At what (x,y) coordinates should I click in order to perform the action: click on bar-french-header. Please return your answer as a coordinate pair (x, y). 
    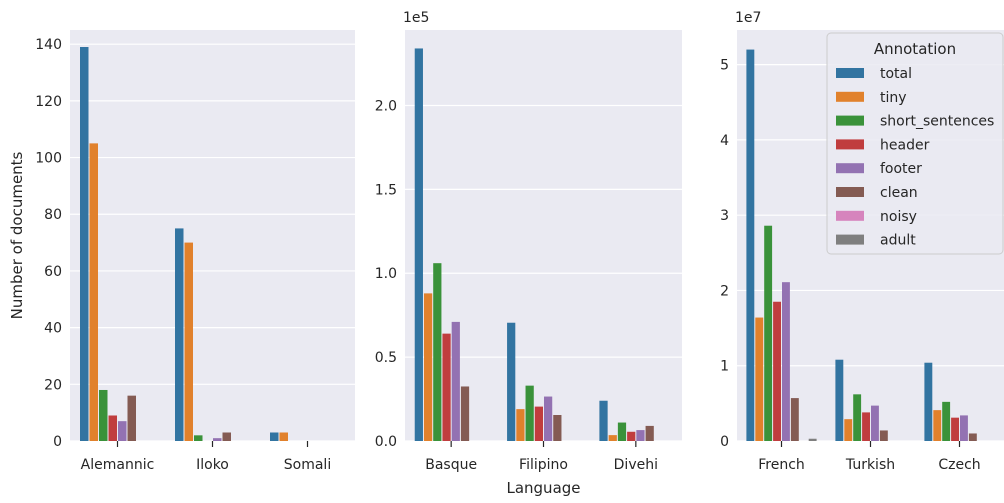
    Looking at the image, I should click on (777, 371).